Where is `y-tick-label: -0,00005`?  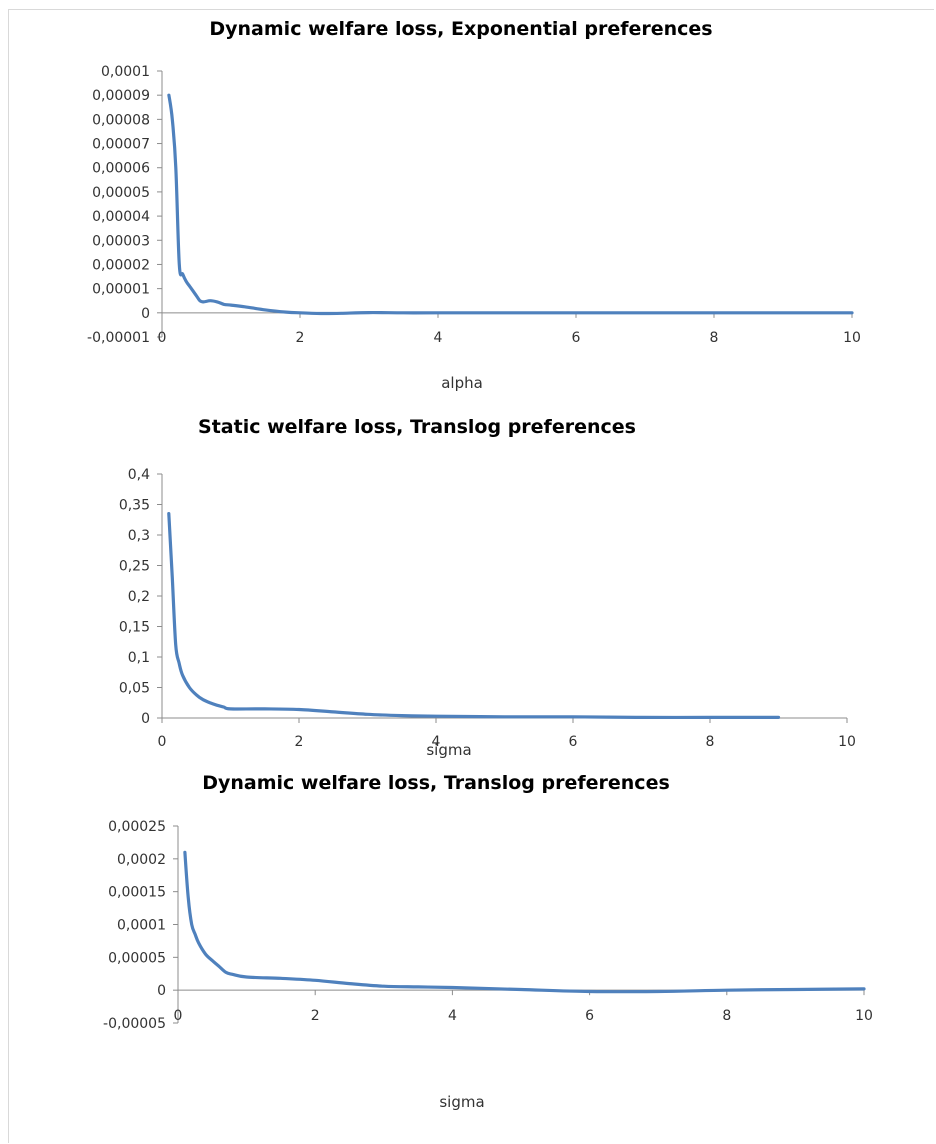 y-tick-label: -0,00005 is located at coordinates (134, 1024).